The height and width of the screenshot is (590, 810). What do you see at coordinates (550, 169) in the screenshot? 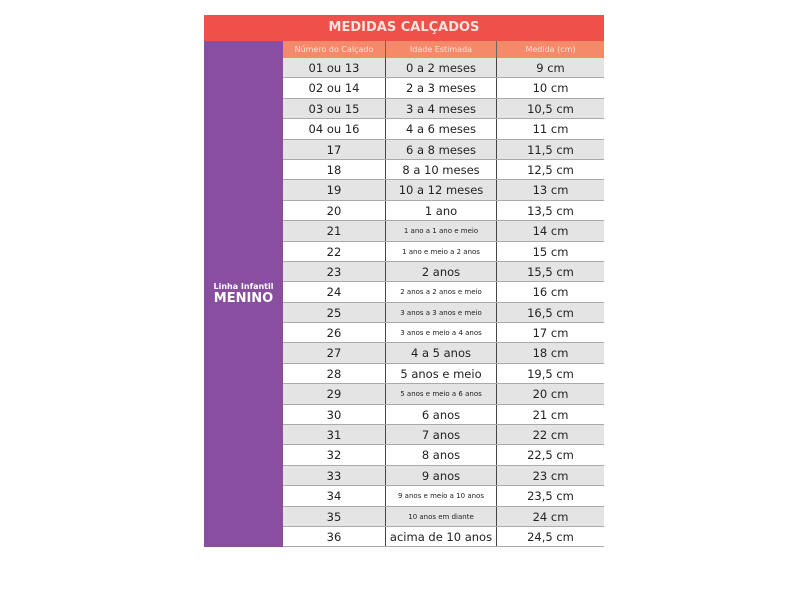
I see `measure-cell: 12,5 cm` at bounding box center [550, 169].